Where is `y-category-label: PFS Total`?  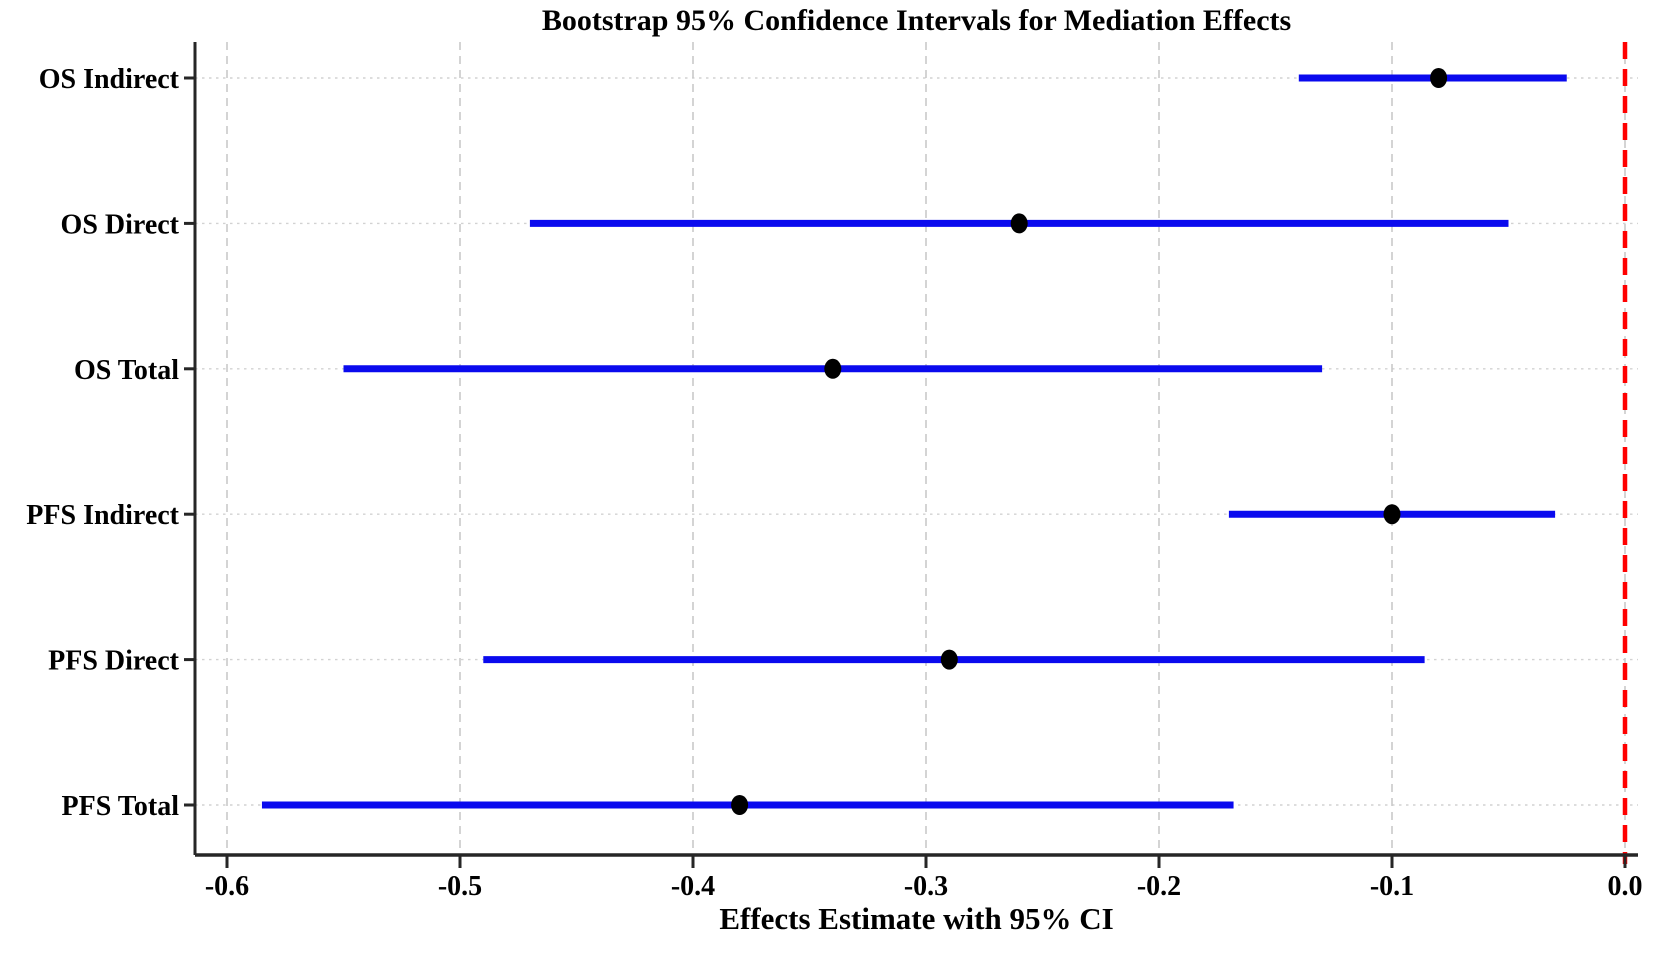
y-category-label: PFS Total is located at coordinates (121, 806).